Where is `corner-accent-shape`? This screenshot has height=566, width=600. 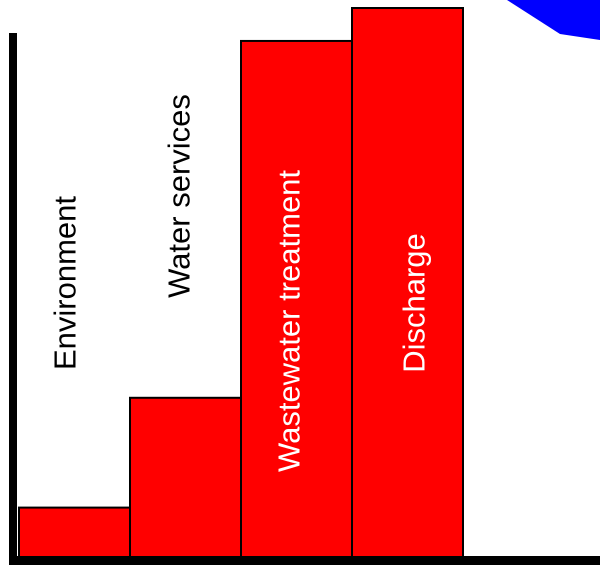 corner-accent-shape is located at coordinates (553, 20).